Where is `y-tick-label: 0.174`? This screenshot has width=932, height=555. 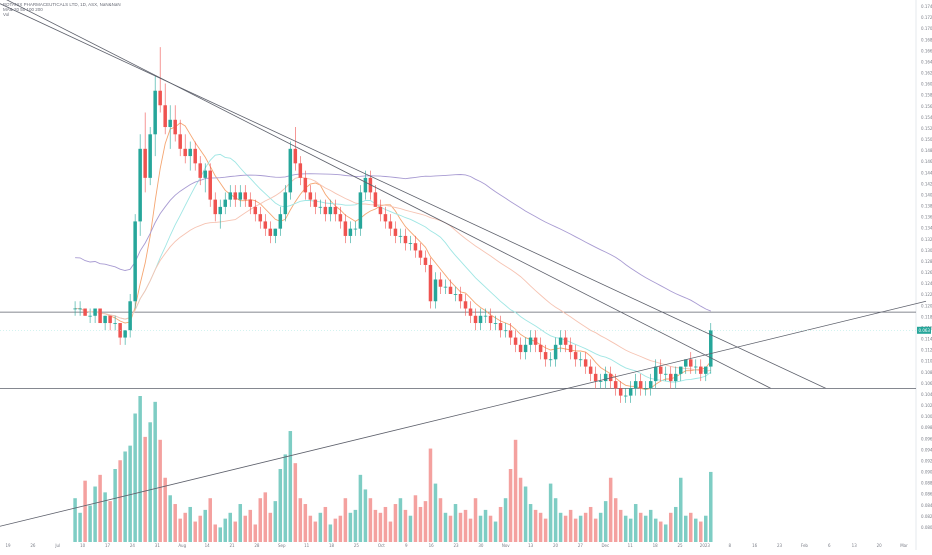
y-tick-label: 0.174 is located at coordinates (926, 6).